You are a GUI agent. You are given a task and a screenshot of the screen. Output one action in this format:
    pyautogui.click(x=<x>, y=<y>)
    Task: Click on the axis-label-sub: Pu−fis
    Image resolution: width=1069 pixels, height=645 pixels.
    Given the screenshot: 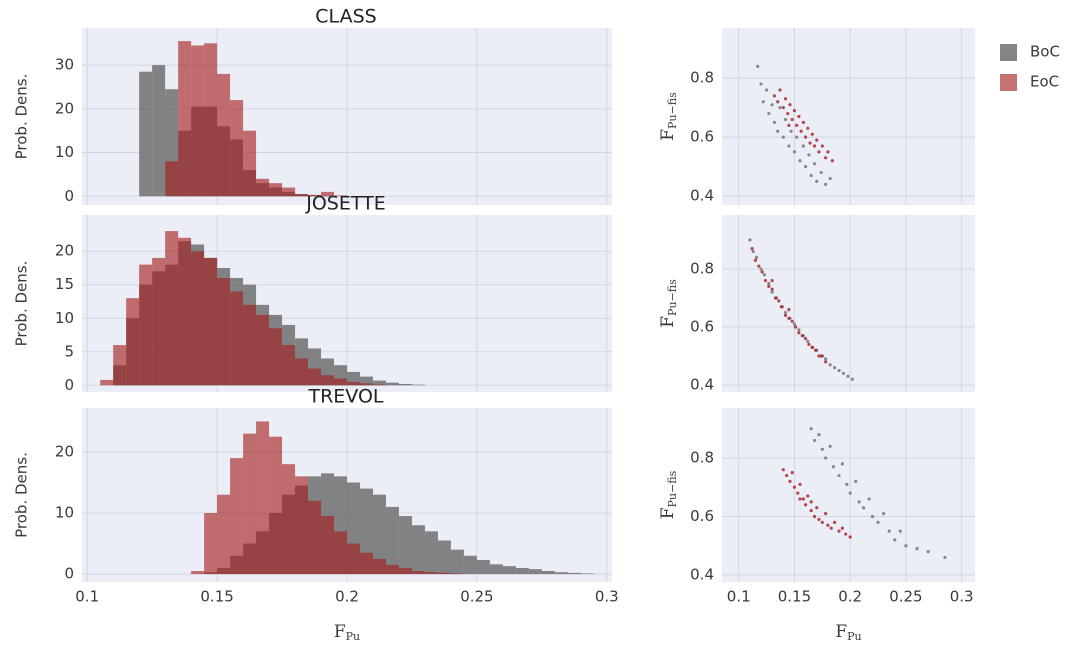 What is the action you would take?
    pyautogui.click(x=672, y=110)
    